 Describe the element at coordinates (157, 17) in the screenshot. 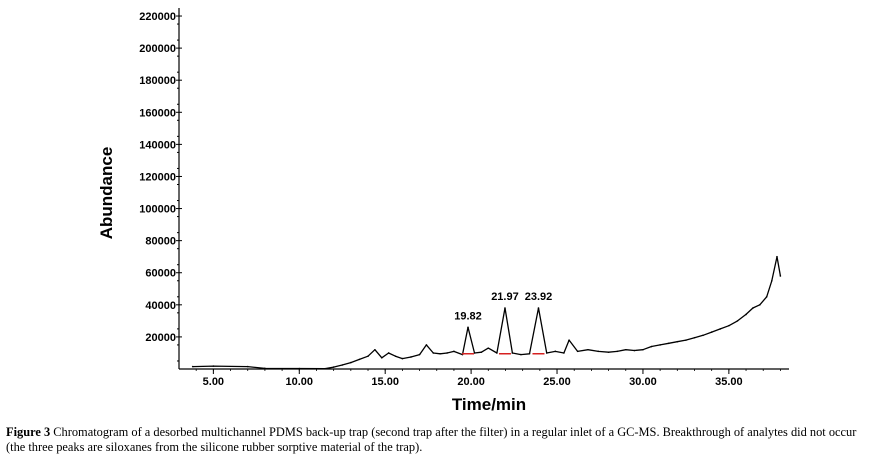

I see `y-tick-label: 220000` at that location.